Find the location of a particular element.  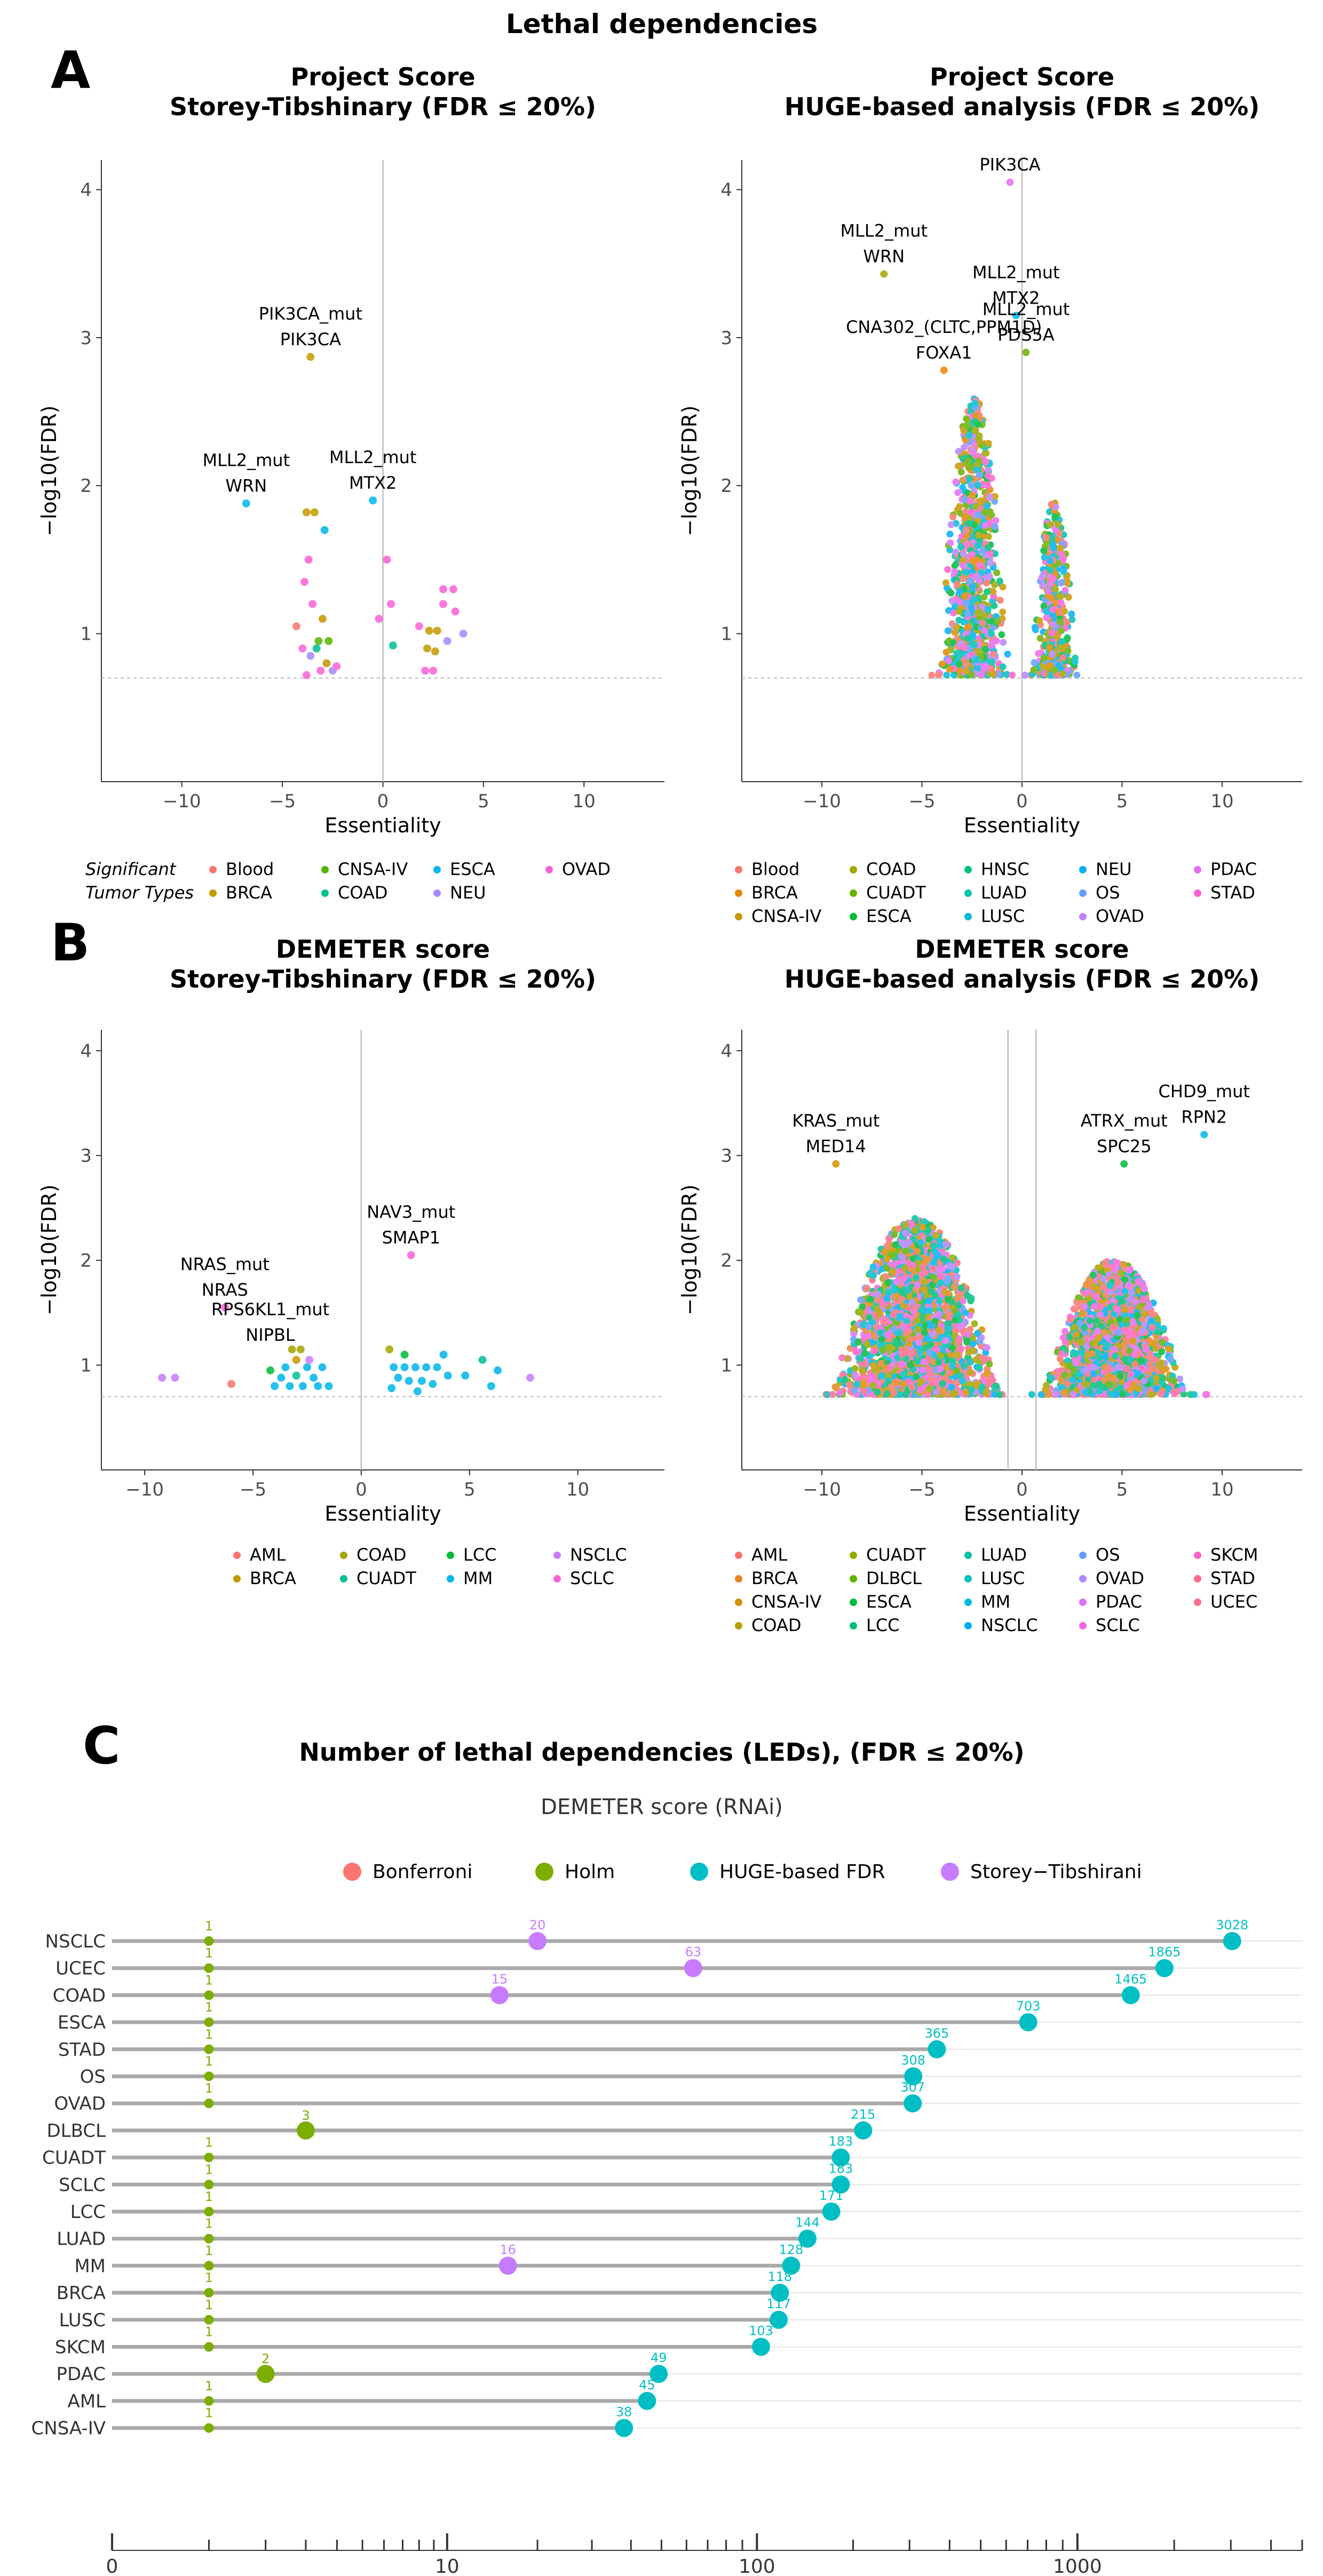

x-tick-label: 5 is located at coordinates (1122, 801).